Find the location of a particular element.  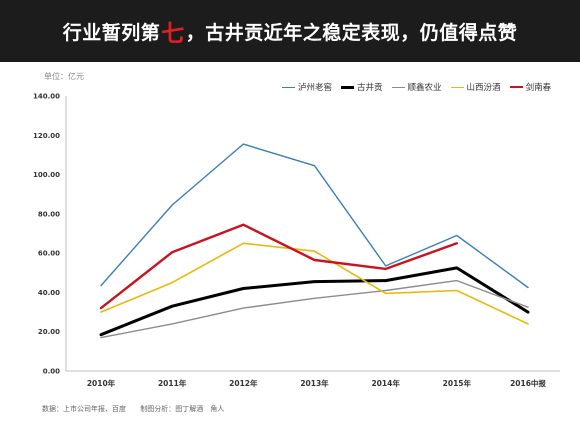

x-tick-label: 2014年 is located at coordinates (385, 383).